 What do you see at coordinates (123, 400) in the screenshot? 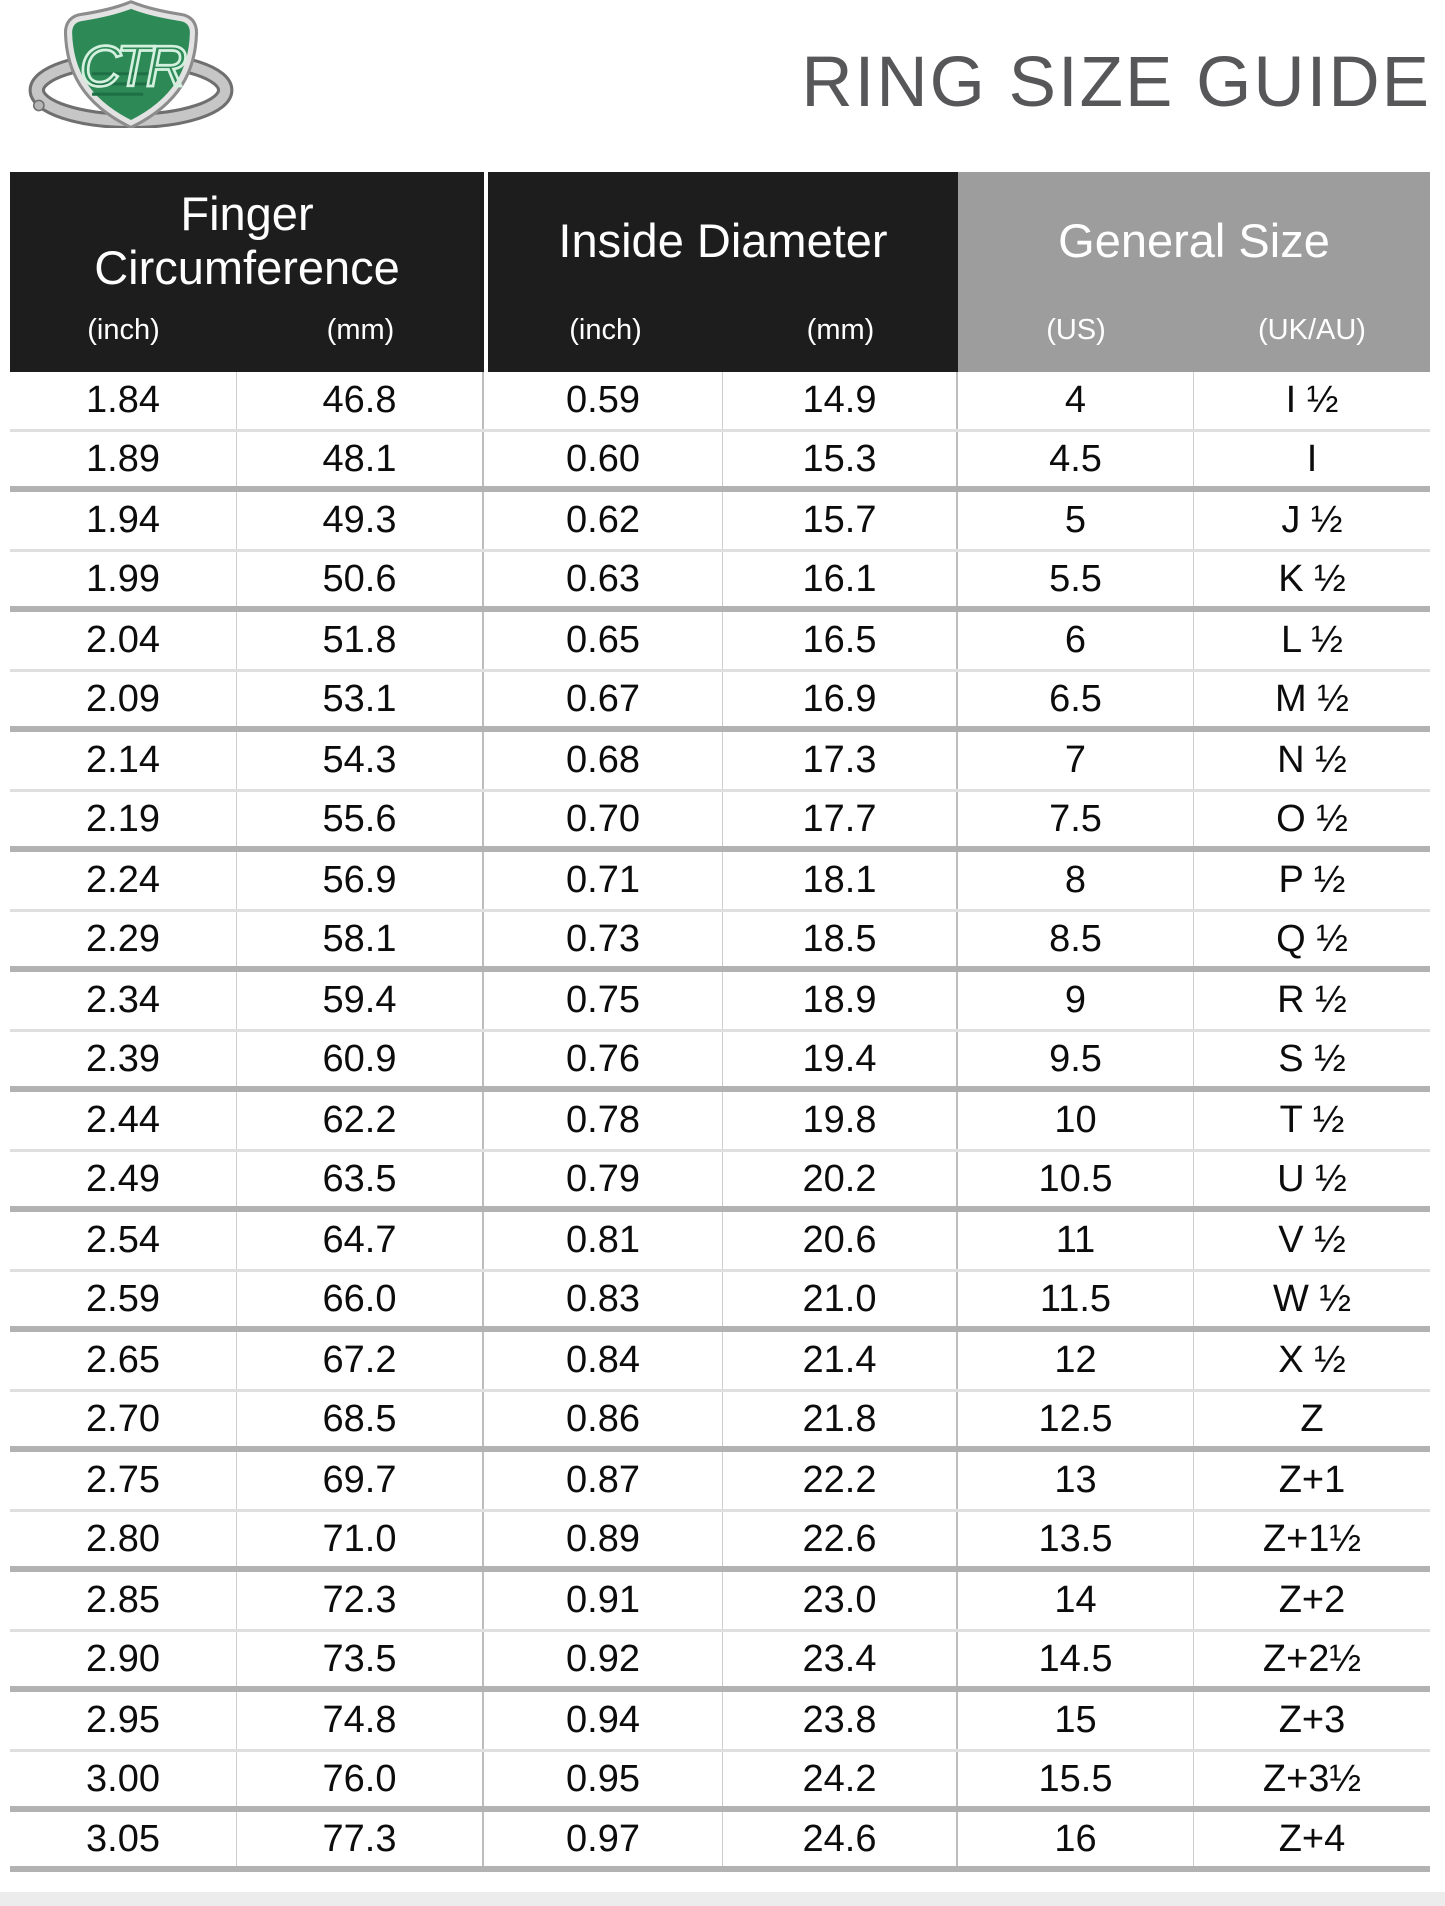
I see `cell-circumference-inch: 1.84` at bounding box center [123, 400].